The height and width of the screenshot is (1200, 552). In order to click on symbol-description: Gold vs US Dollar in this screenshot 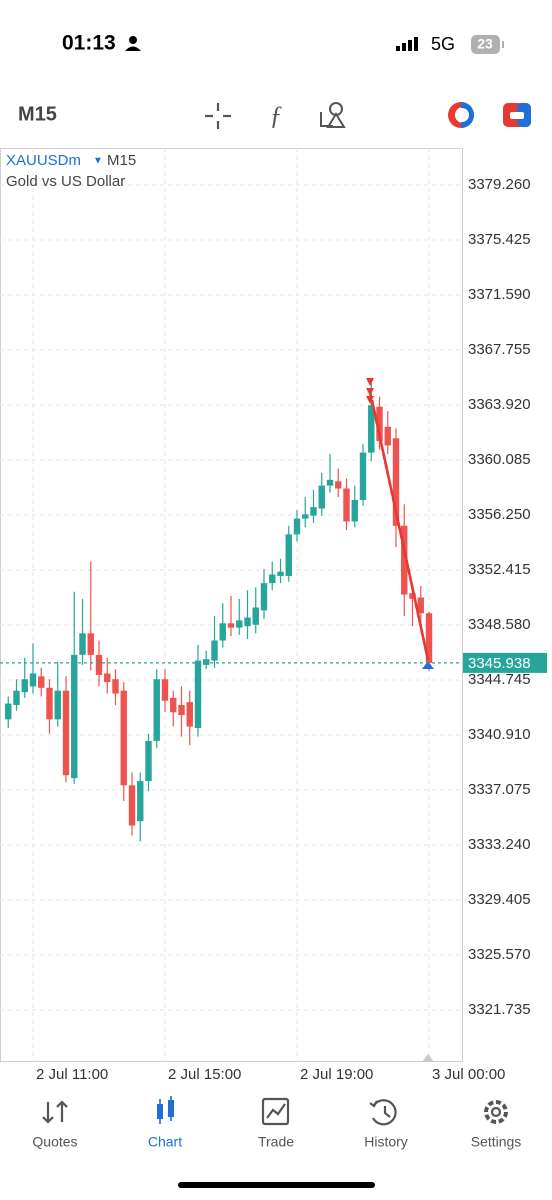, I will do `click(65, 181)`.